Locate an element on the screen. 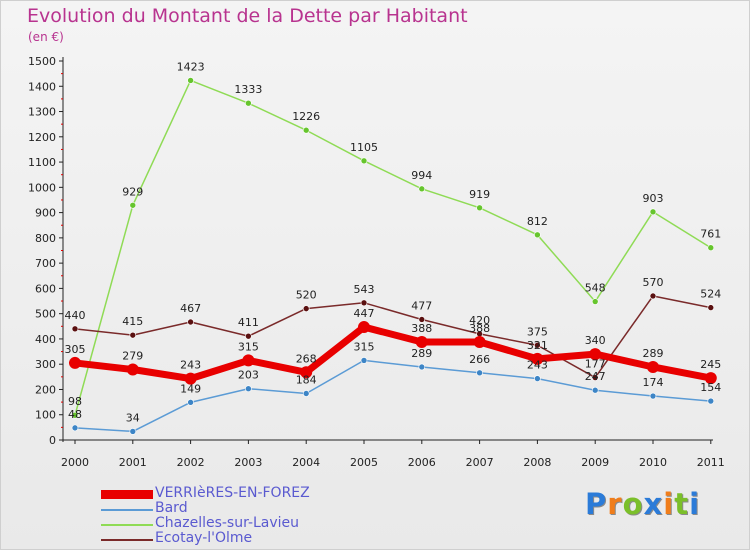 The image size is (750, 550). x-tick-label: 2006 is located at coordinates (422, 462).